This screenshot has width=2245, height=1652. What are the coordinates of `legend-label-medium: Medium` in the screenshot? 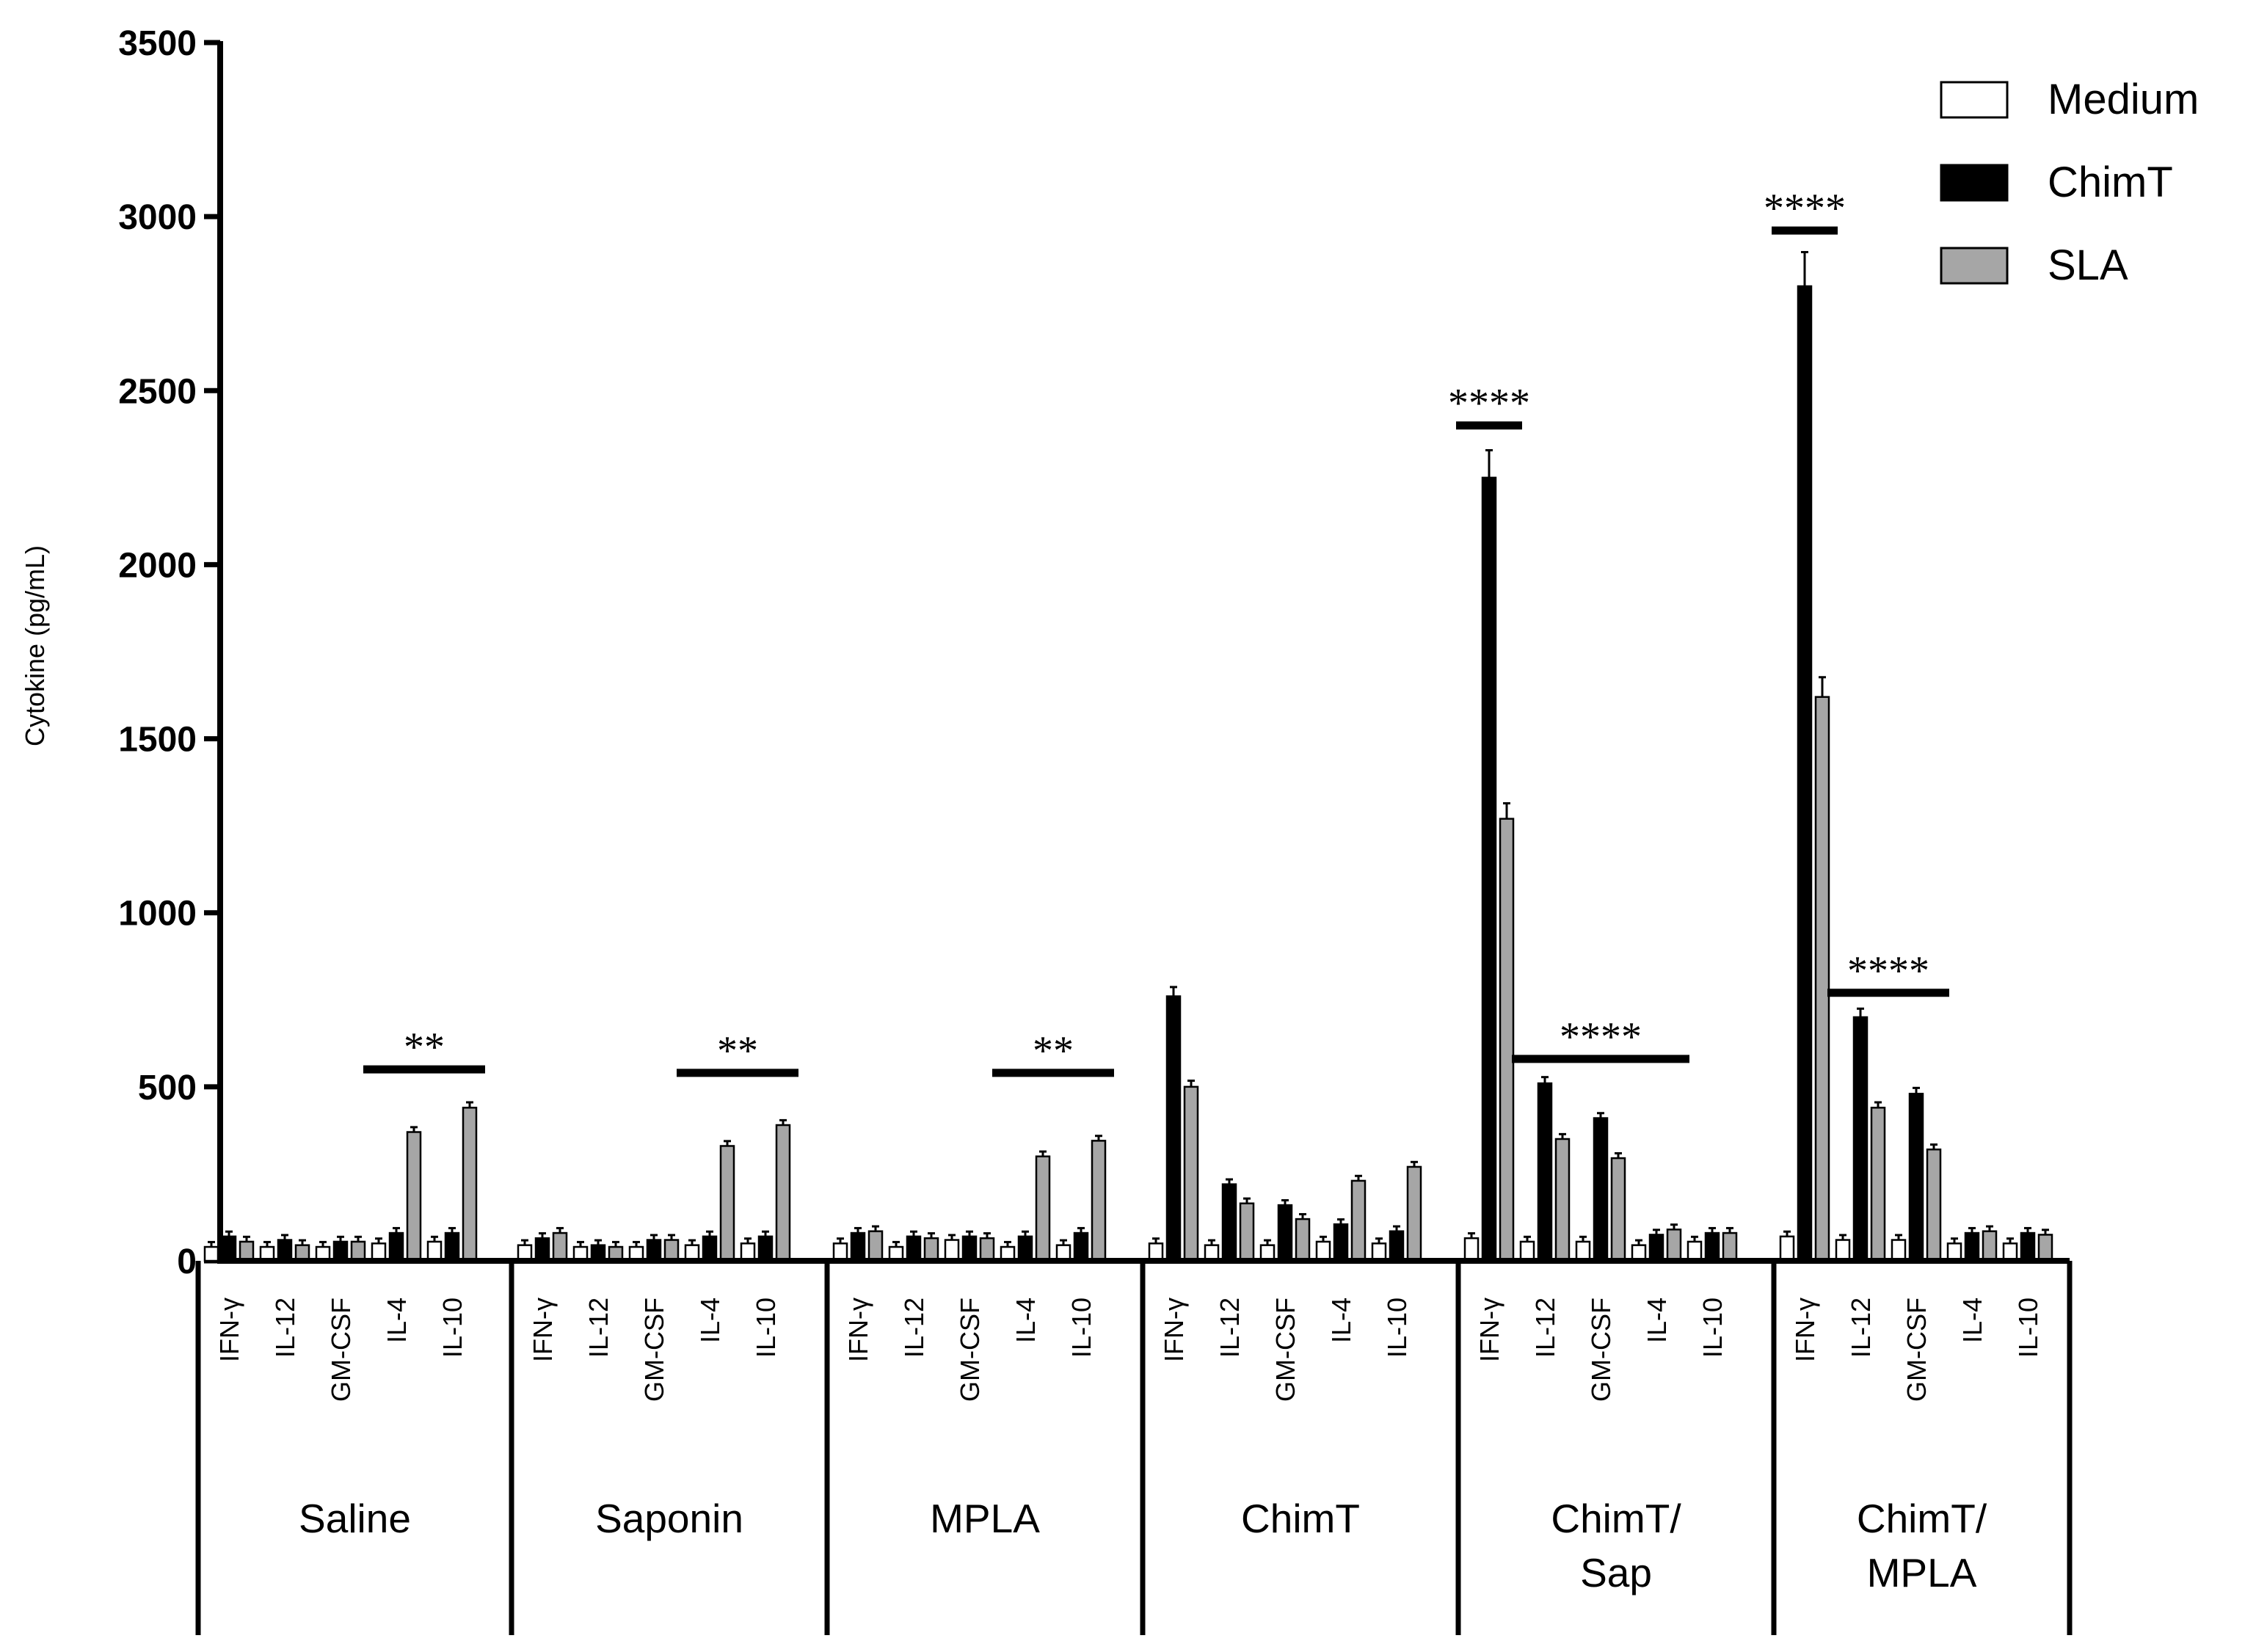 It's located at (2123, 99).